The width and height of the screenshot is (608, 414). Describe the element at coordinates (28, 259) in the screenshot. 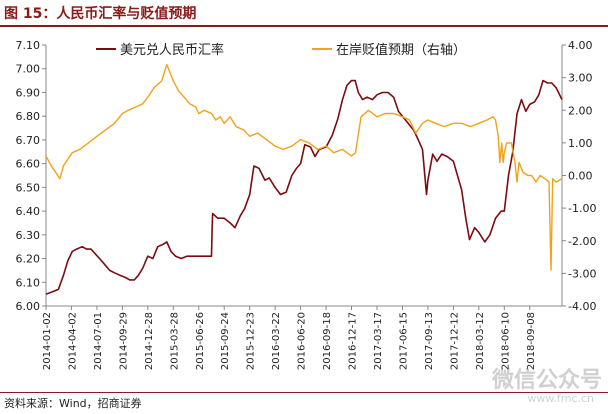

I see `left-tick-label: 6.20` at that location.